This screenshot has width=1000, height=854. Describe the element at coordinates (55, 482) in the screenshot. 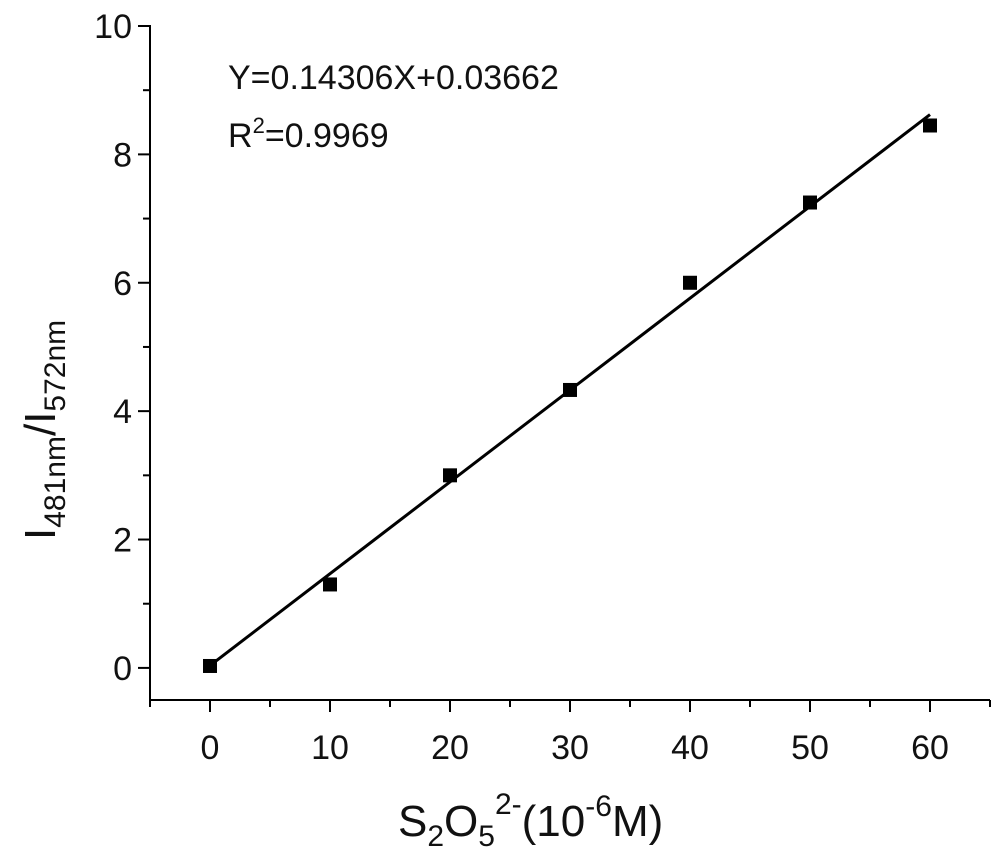

I see `y-title-sub1: 481nm` at that location.